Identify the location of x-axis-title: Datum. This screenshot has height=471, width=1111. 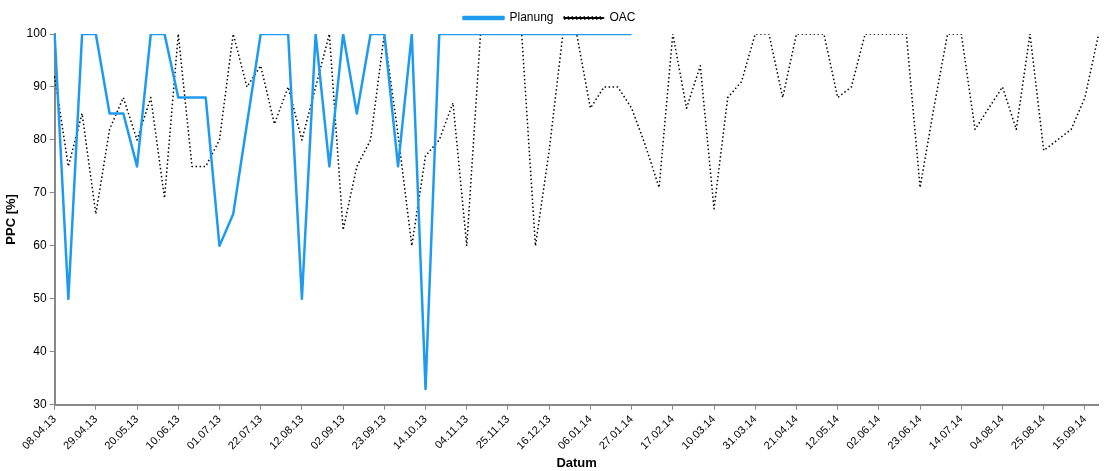
(576, 462).